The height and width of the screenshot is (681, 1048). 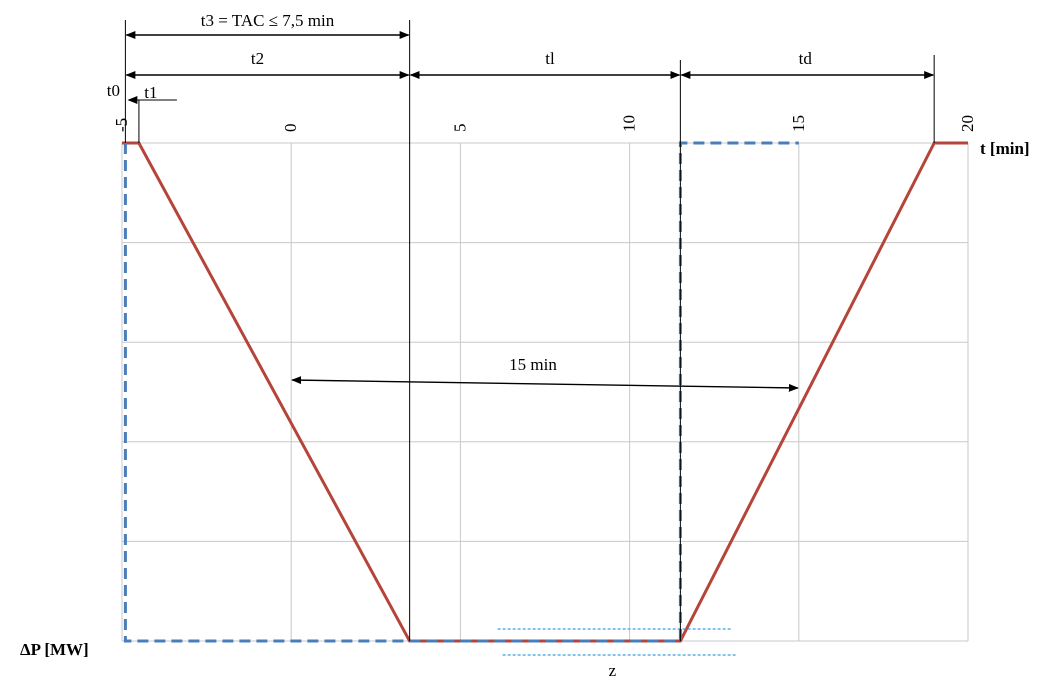 What do you see at coordinates (613, 670) in the screenshot?
I see `z-label: z` at bounding box center [613, 670].